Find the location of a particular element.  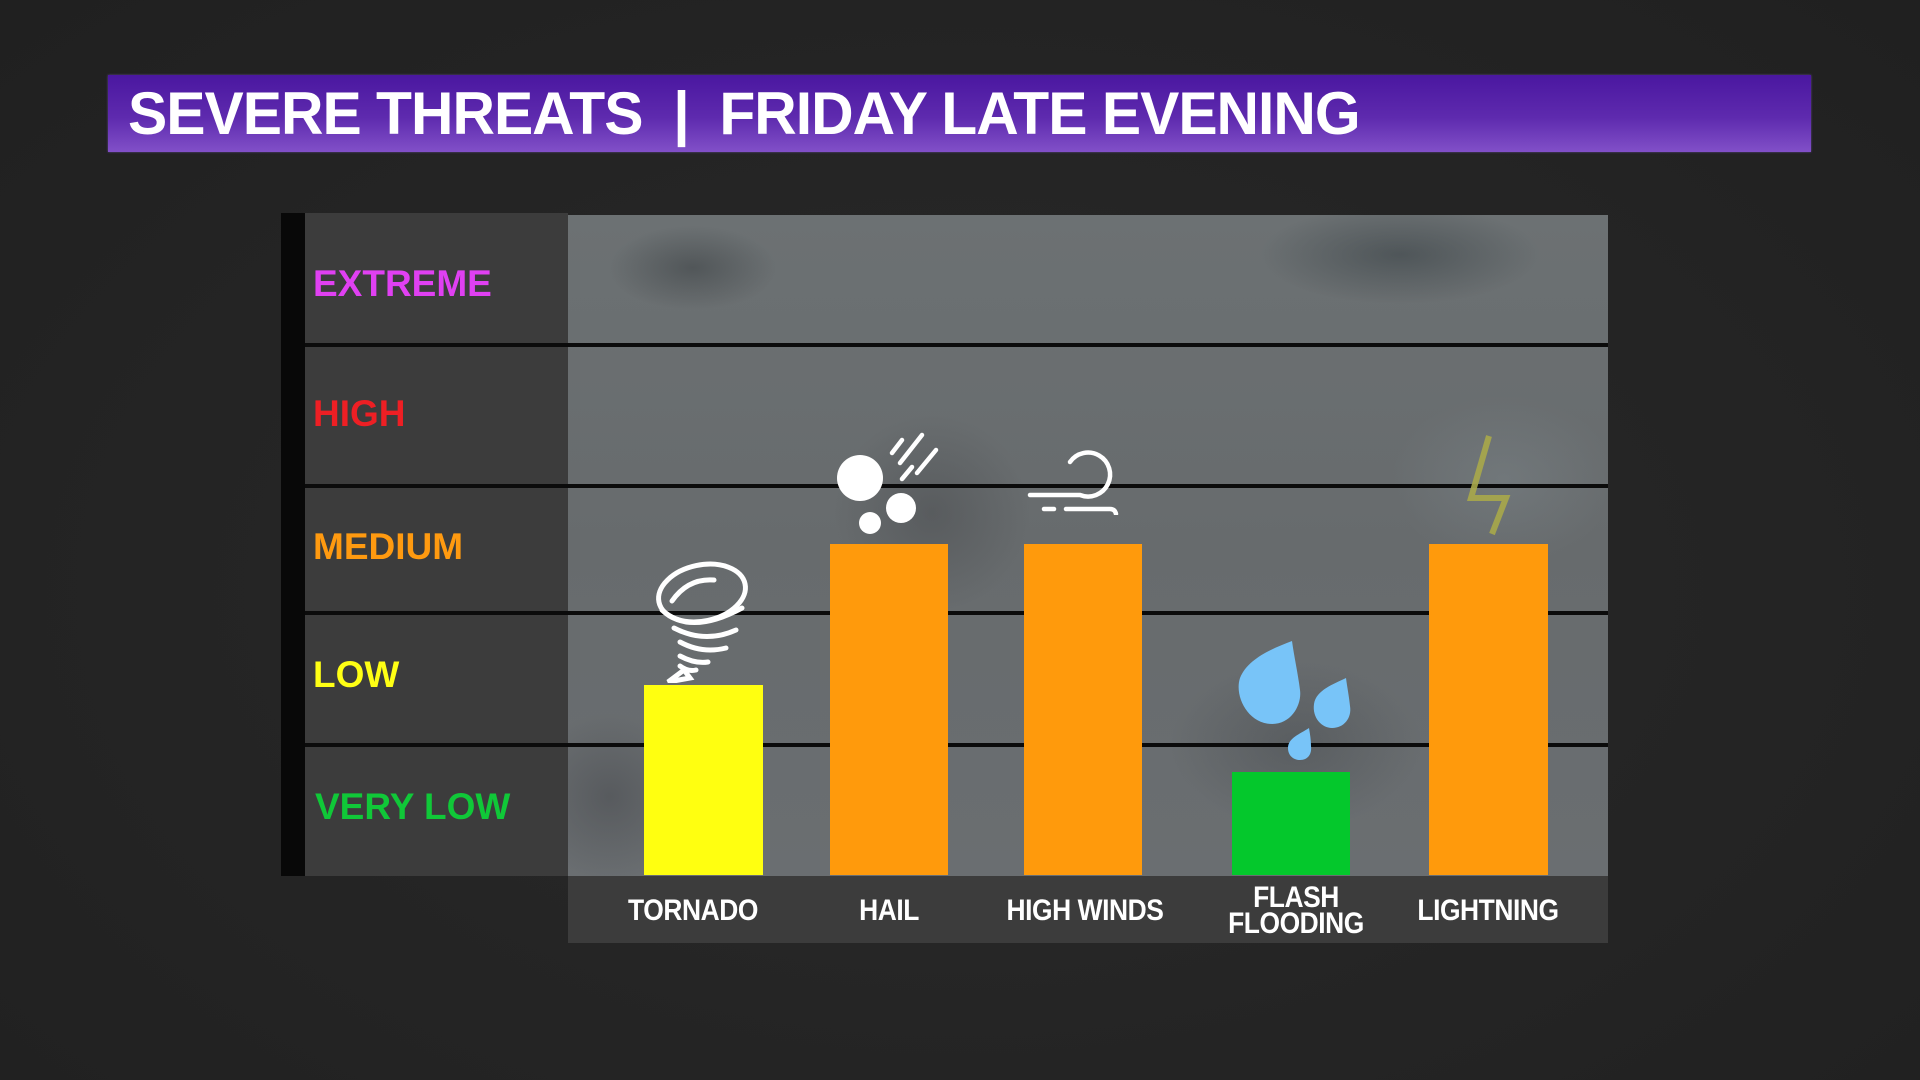

bar-lightning is located at coordinates (1488, 709).